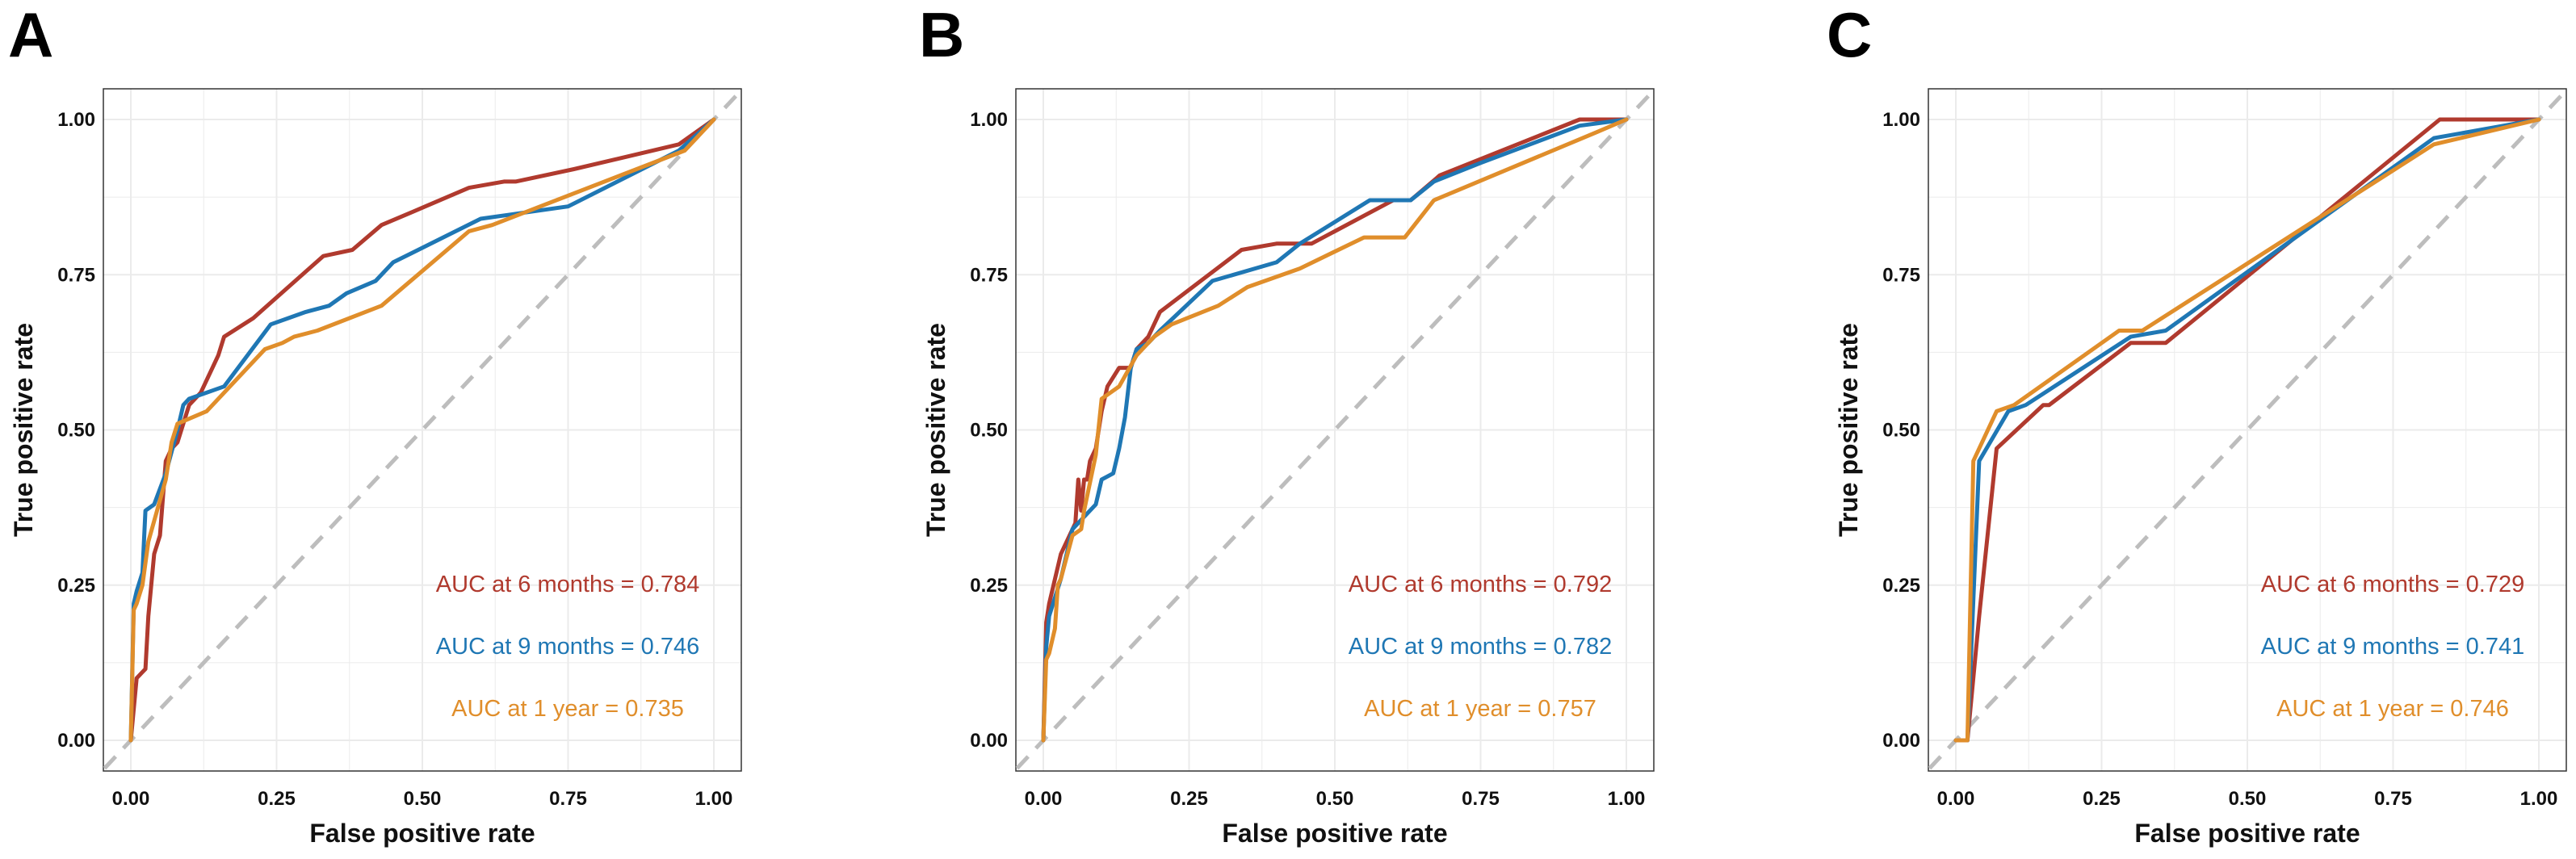 The height and width of the screenshot is (859, 2576). Describe the element at coordinates (1849, 35) in the screenshot. I see `panel-label: C` at that location.